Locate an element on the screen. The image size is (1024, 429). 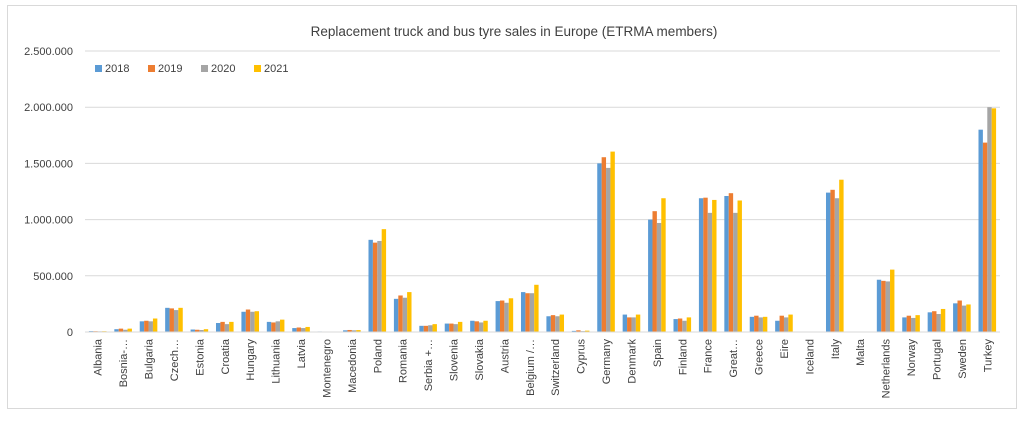
x-category-label: Finland is located at coordinates (683, 357).